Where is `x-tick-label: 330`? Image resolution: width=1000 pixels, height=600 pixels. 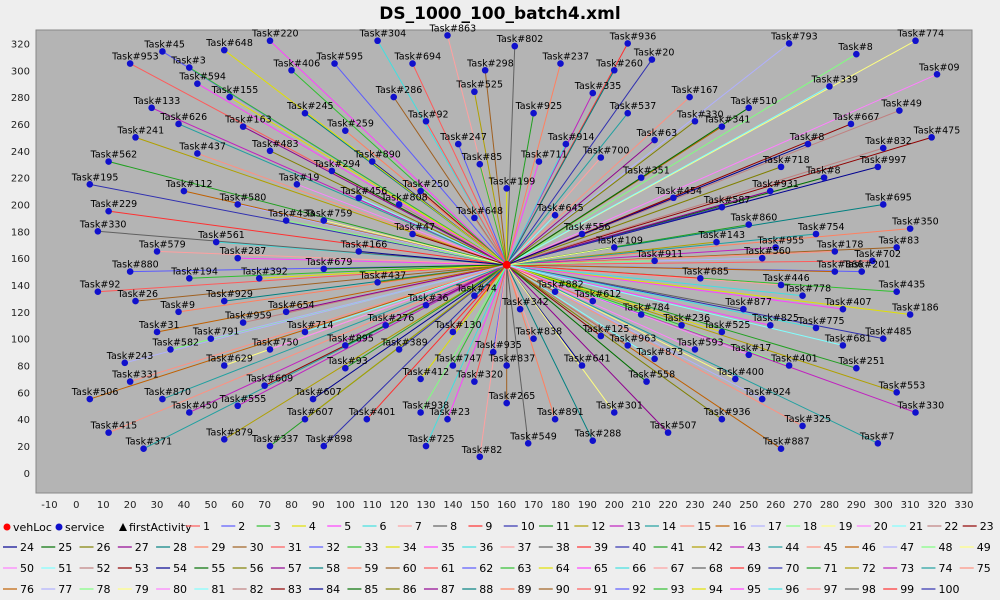
x-tick-label: 330 is located at coordinates (963, 505).